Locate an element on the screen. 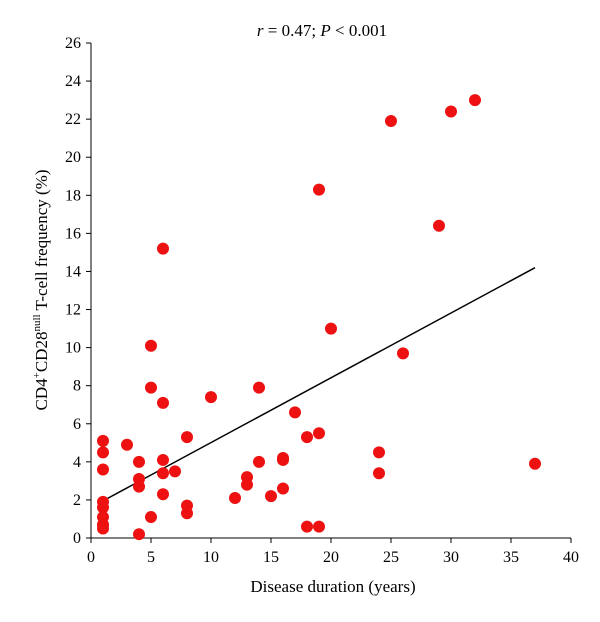 This screenshot has height=622, width=600. r-symbol: r is located at coordinates (260, 30).